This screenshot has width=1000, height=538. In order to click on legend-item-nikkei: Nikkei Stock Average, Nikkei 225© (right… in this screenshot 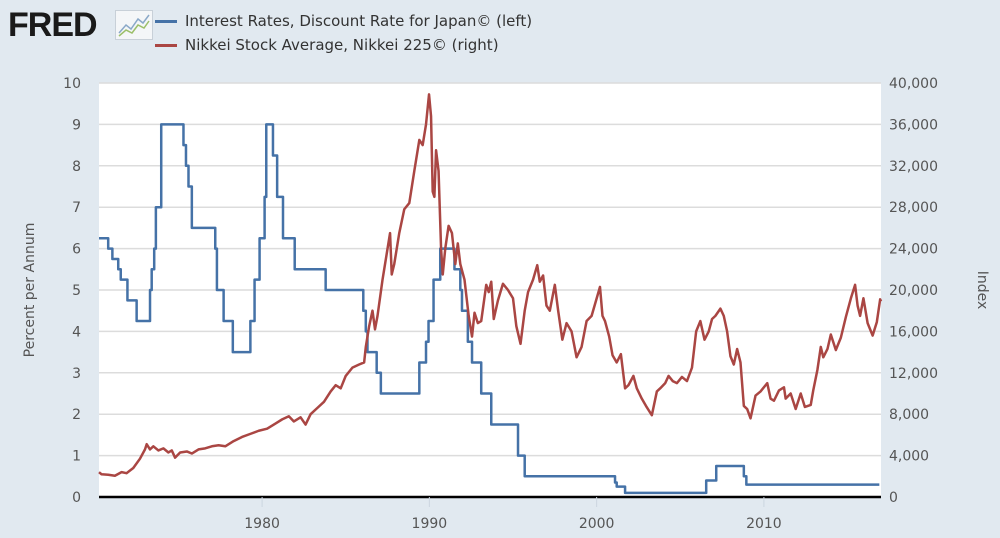, I will do `click(327, 45)`.